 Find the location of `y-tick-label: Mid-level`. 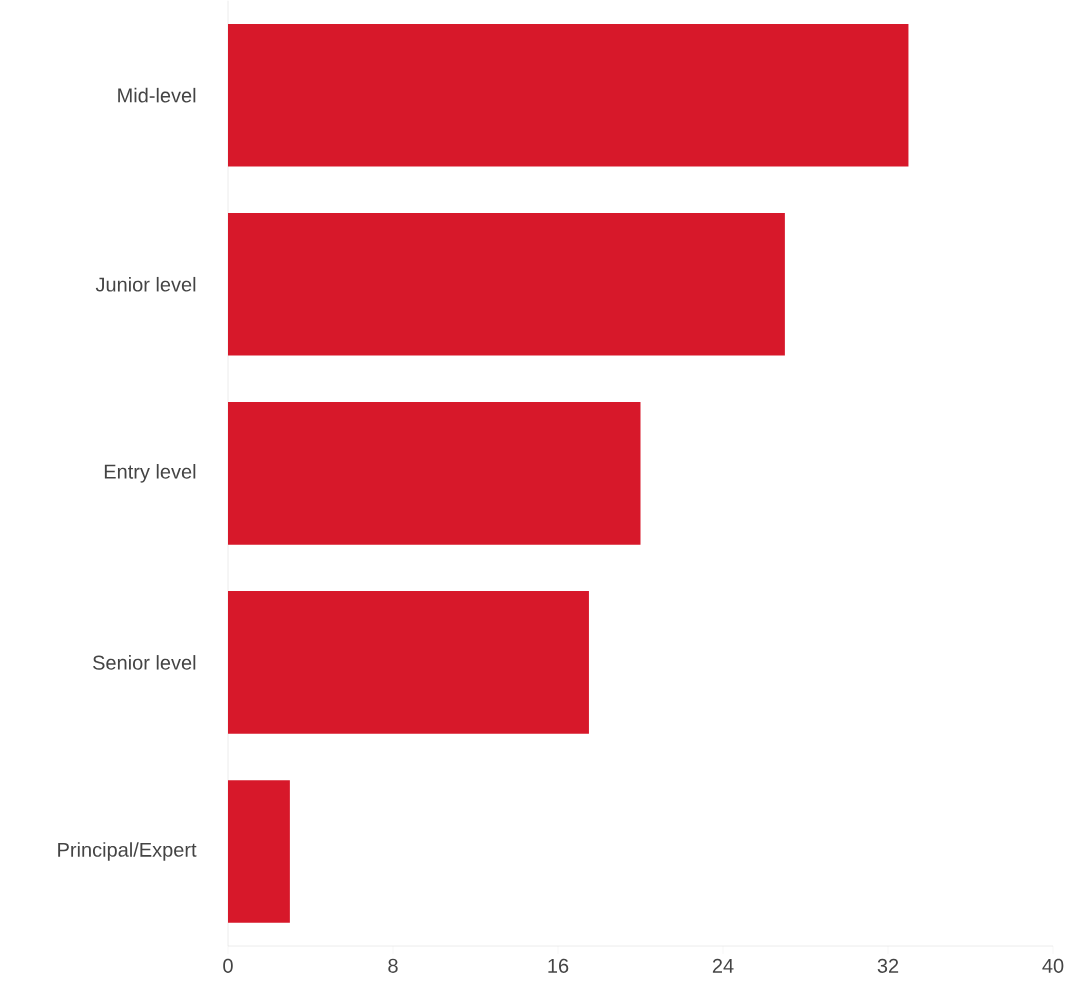

y-tick-label: Mid-level is located at coordinates (157, 95).